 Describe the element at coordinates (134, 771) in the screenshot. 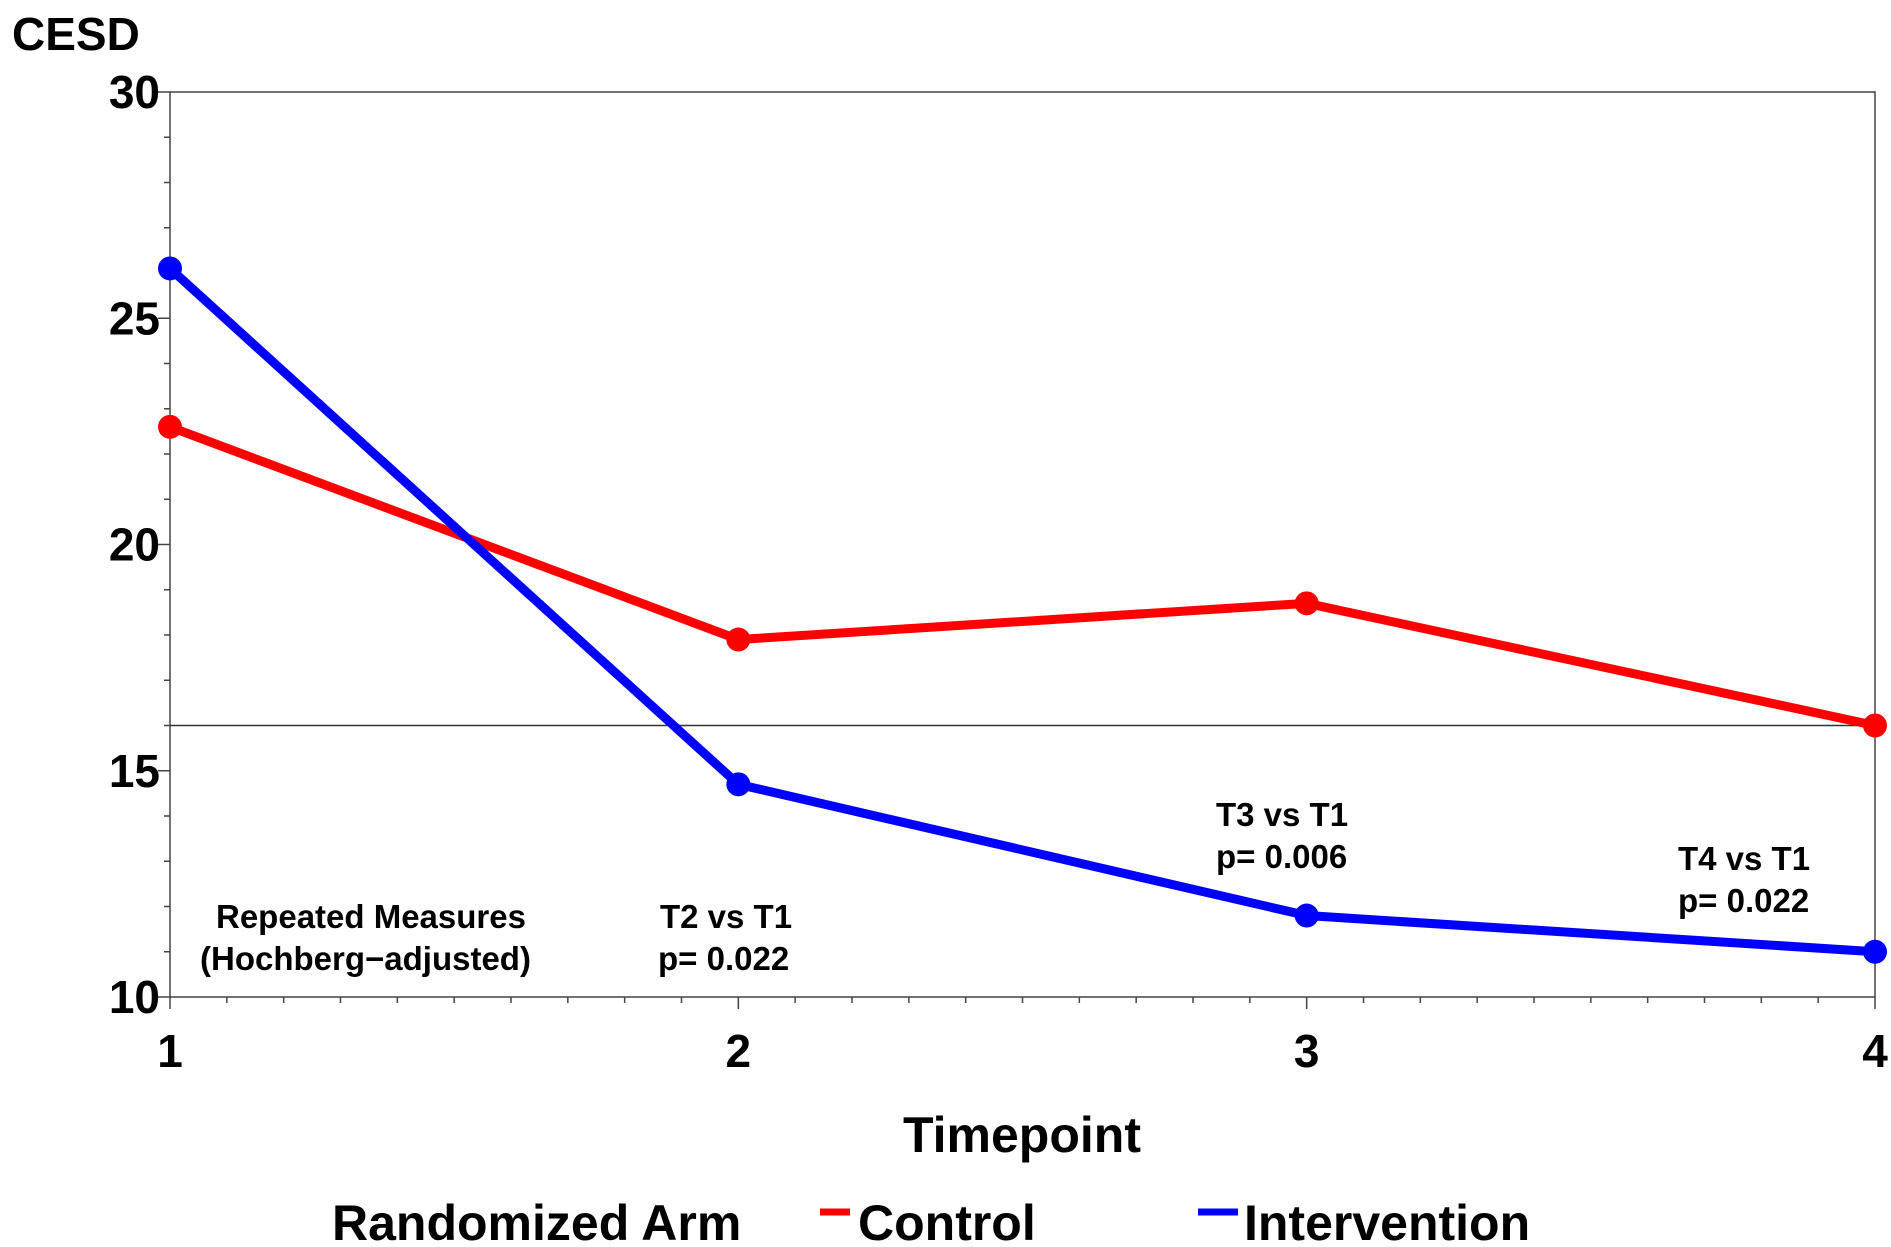

I see `y-tick-label: 15` at that location.